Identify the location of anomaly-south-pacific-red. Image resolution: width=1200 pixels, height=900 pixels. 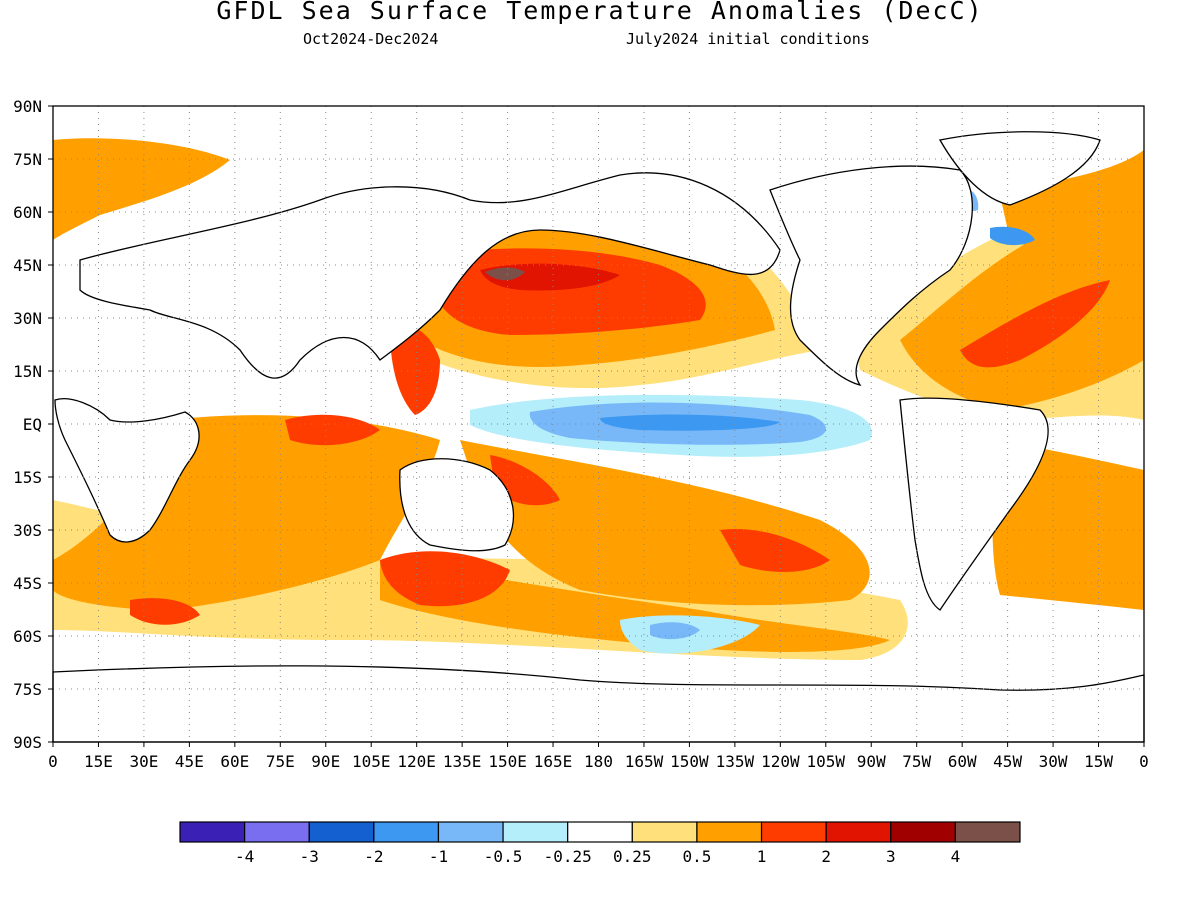
(775, 550).